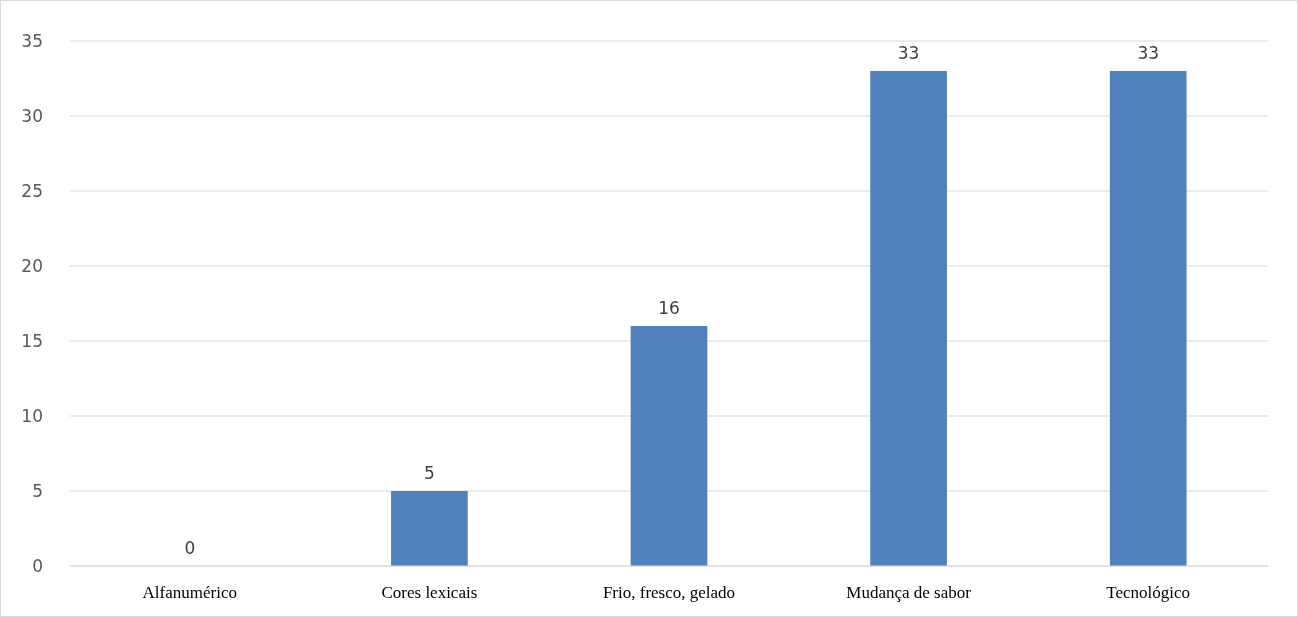 The height and width of the screenshot is (617, 1298). What do you see at coordinates (32, 416) in the screenshot?
I see `y-tick-label: 10` at bounding box center [32, 416].